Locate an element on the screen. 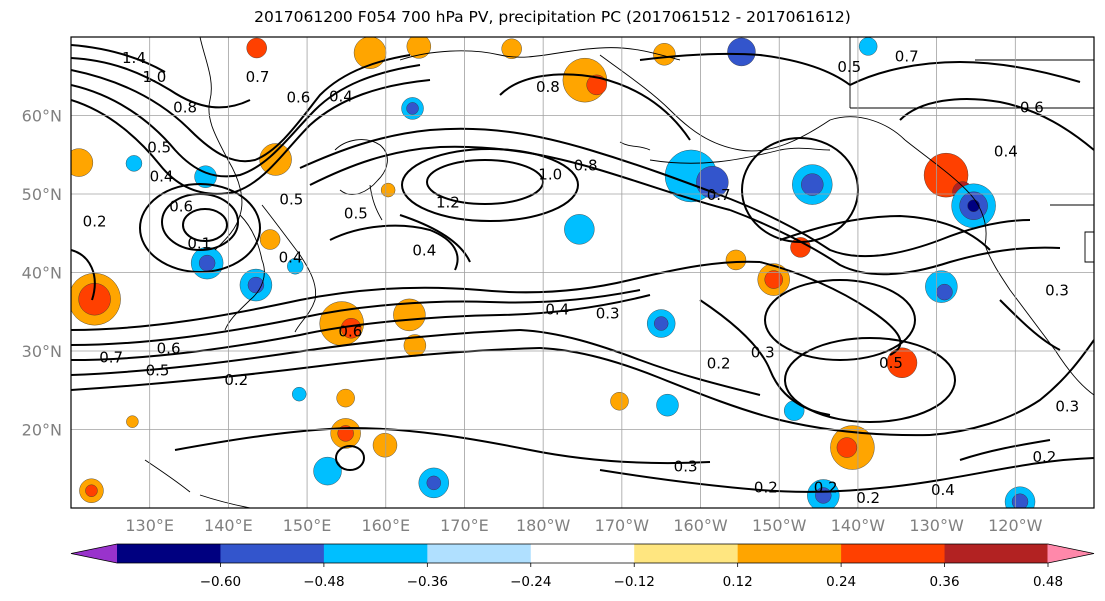 The image size is (1105, 601). coastline-korea is located at coordinates (244, 272).